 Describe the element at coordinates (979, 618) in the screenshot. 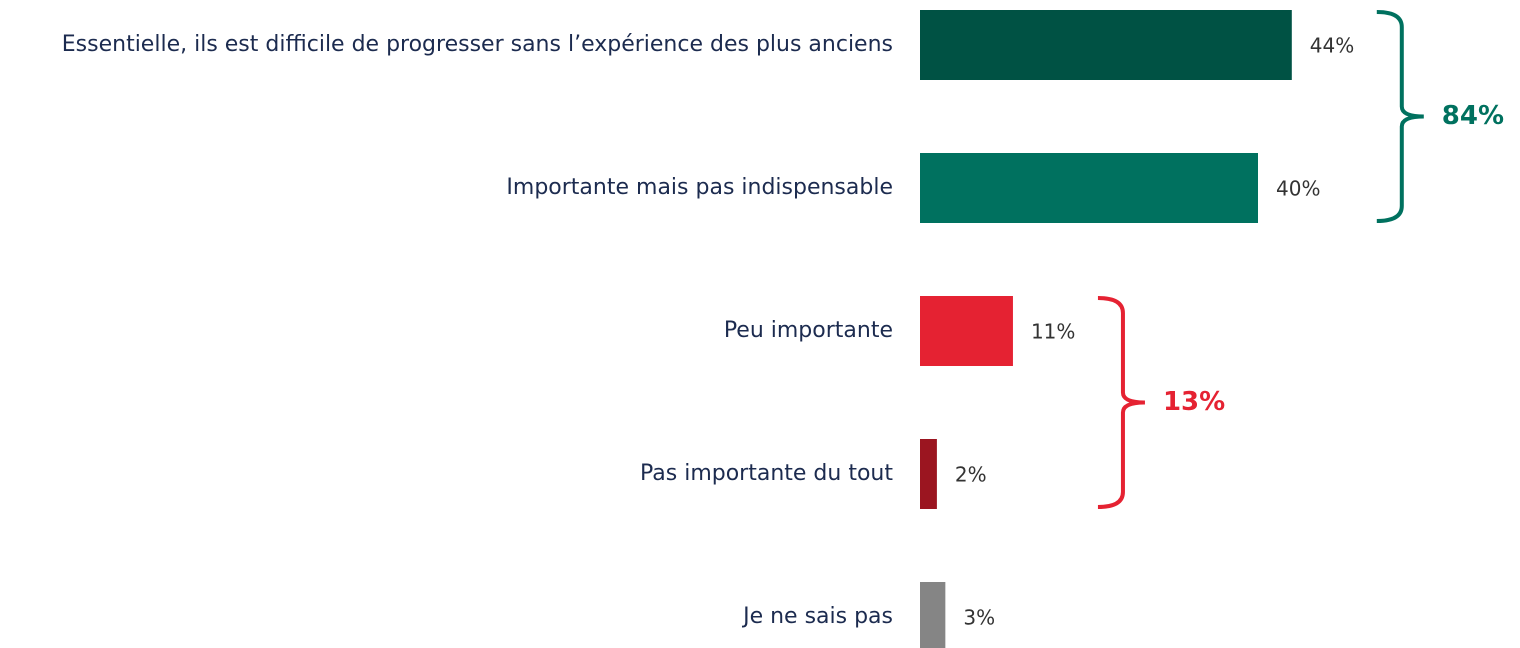

I see `value-label: 3%` at that location.